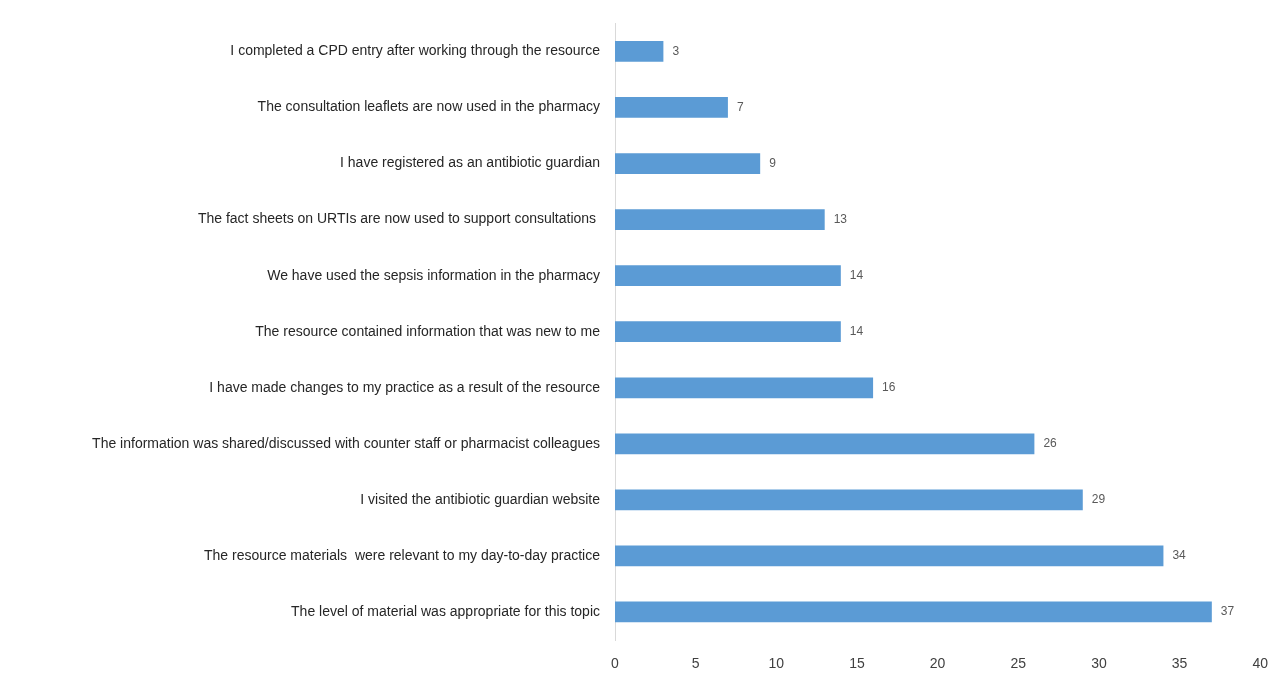 The image size is (1284, 675). Describe the element at coordinates (740, 106) in the screenshot. I see `data-label: 7` at that location.